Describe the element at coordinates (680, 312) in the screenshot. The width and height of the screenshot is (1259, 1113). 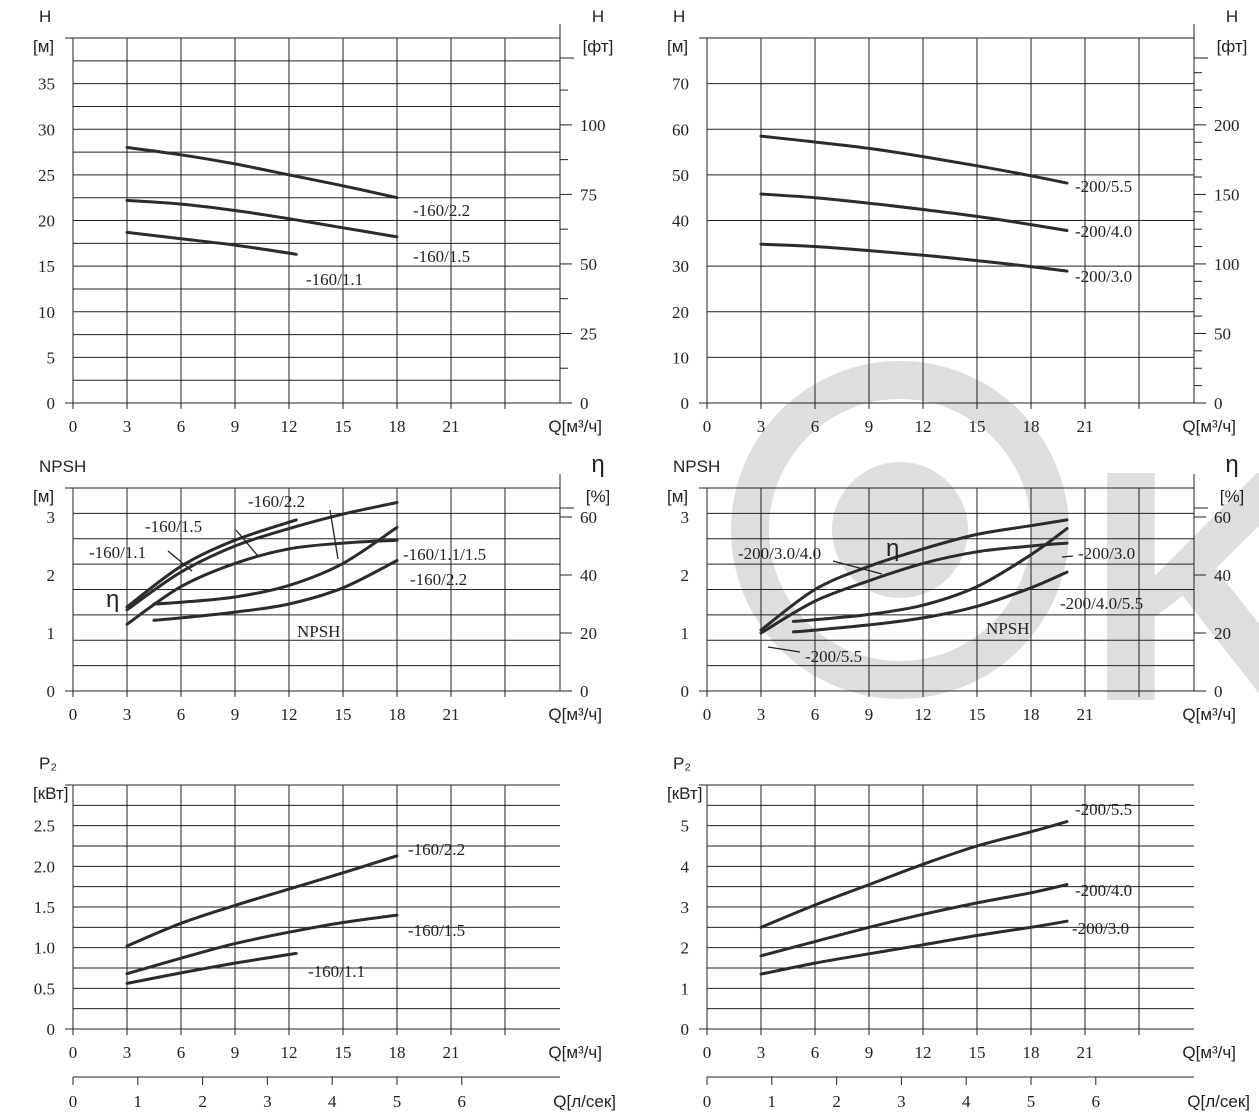
I see `y-tick-label: 20` at that location.